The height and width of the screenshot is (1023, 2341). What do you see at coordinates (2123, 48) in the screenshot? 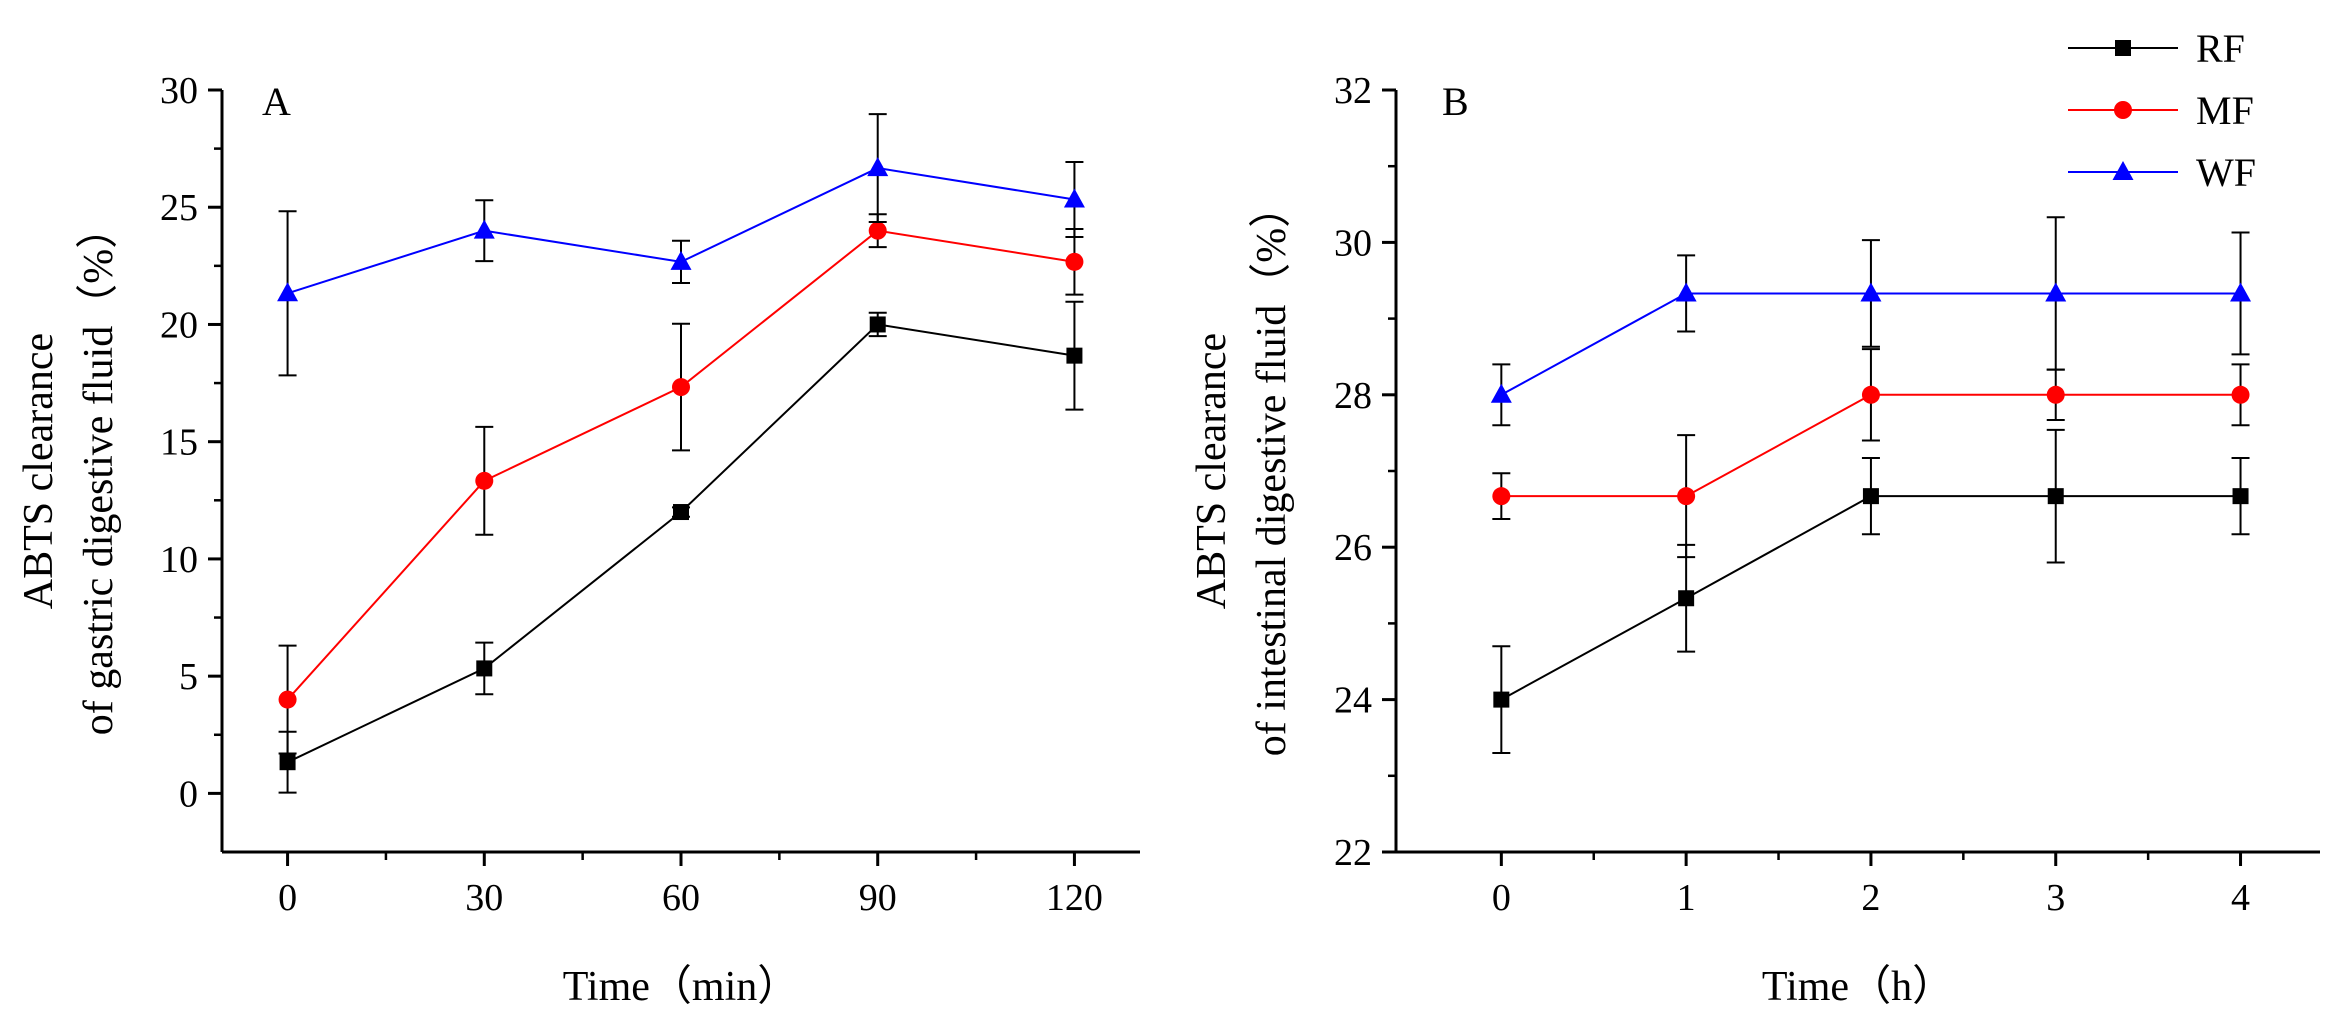
I see `legend-rf-marker` at bounding box center [2123, 48].